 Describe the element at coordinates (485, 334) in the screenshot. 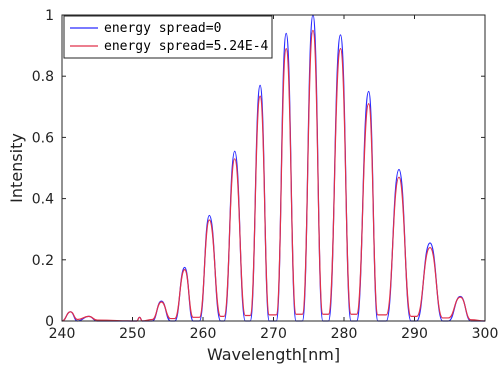

I see `x-tick-label-6: 300` at that location.